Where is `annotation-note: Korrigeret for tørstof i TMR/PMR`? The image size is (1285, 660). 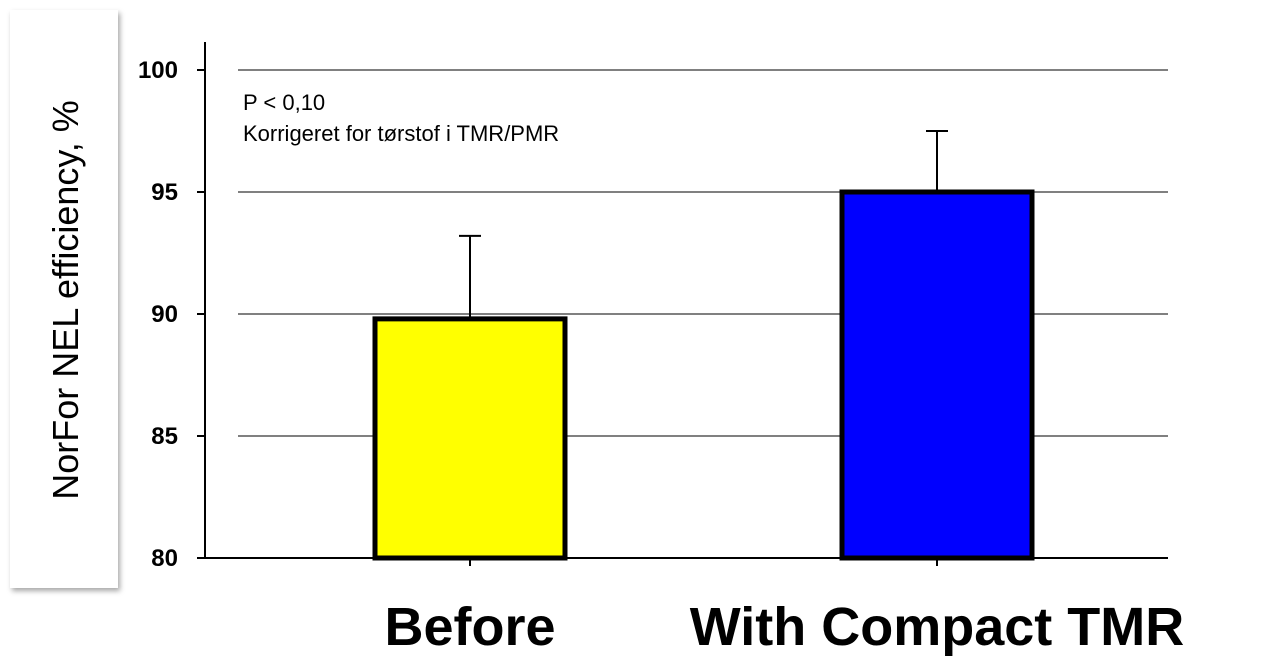
annotation-note: Korrigeret for tørstof i TMR/PMR is located at coordinates (401, 133).